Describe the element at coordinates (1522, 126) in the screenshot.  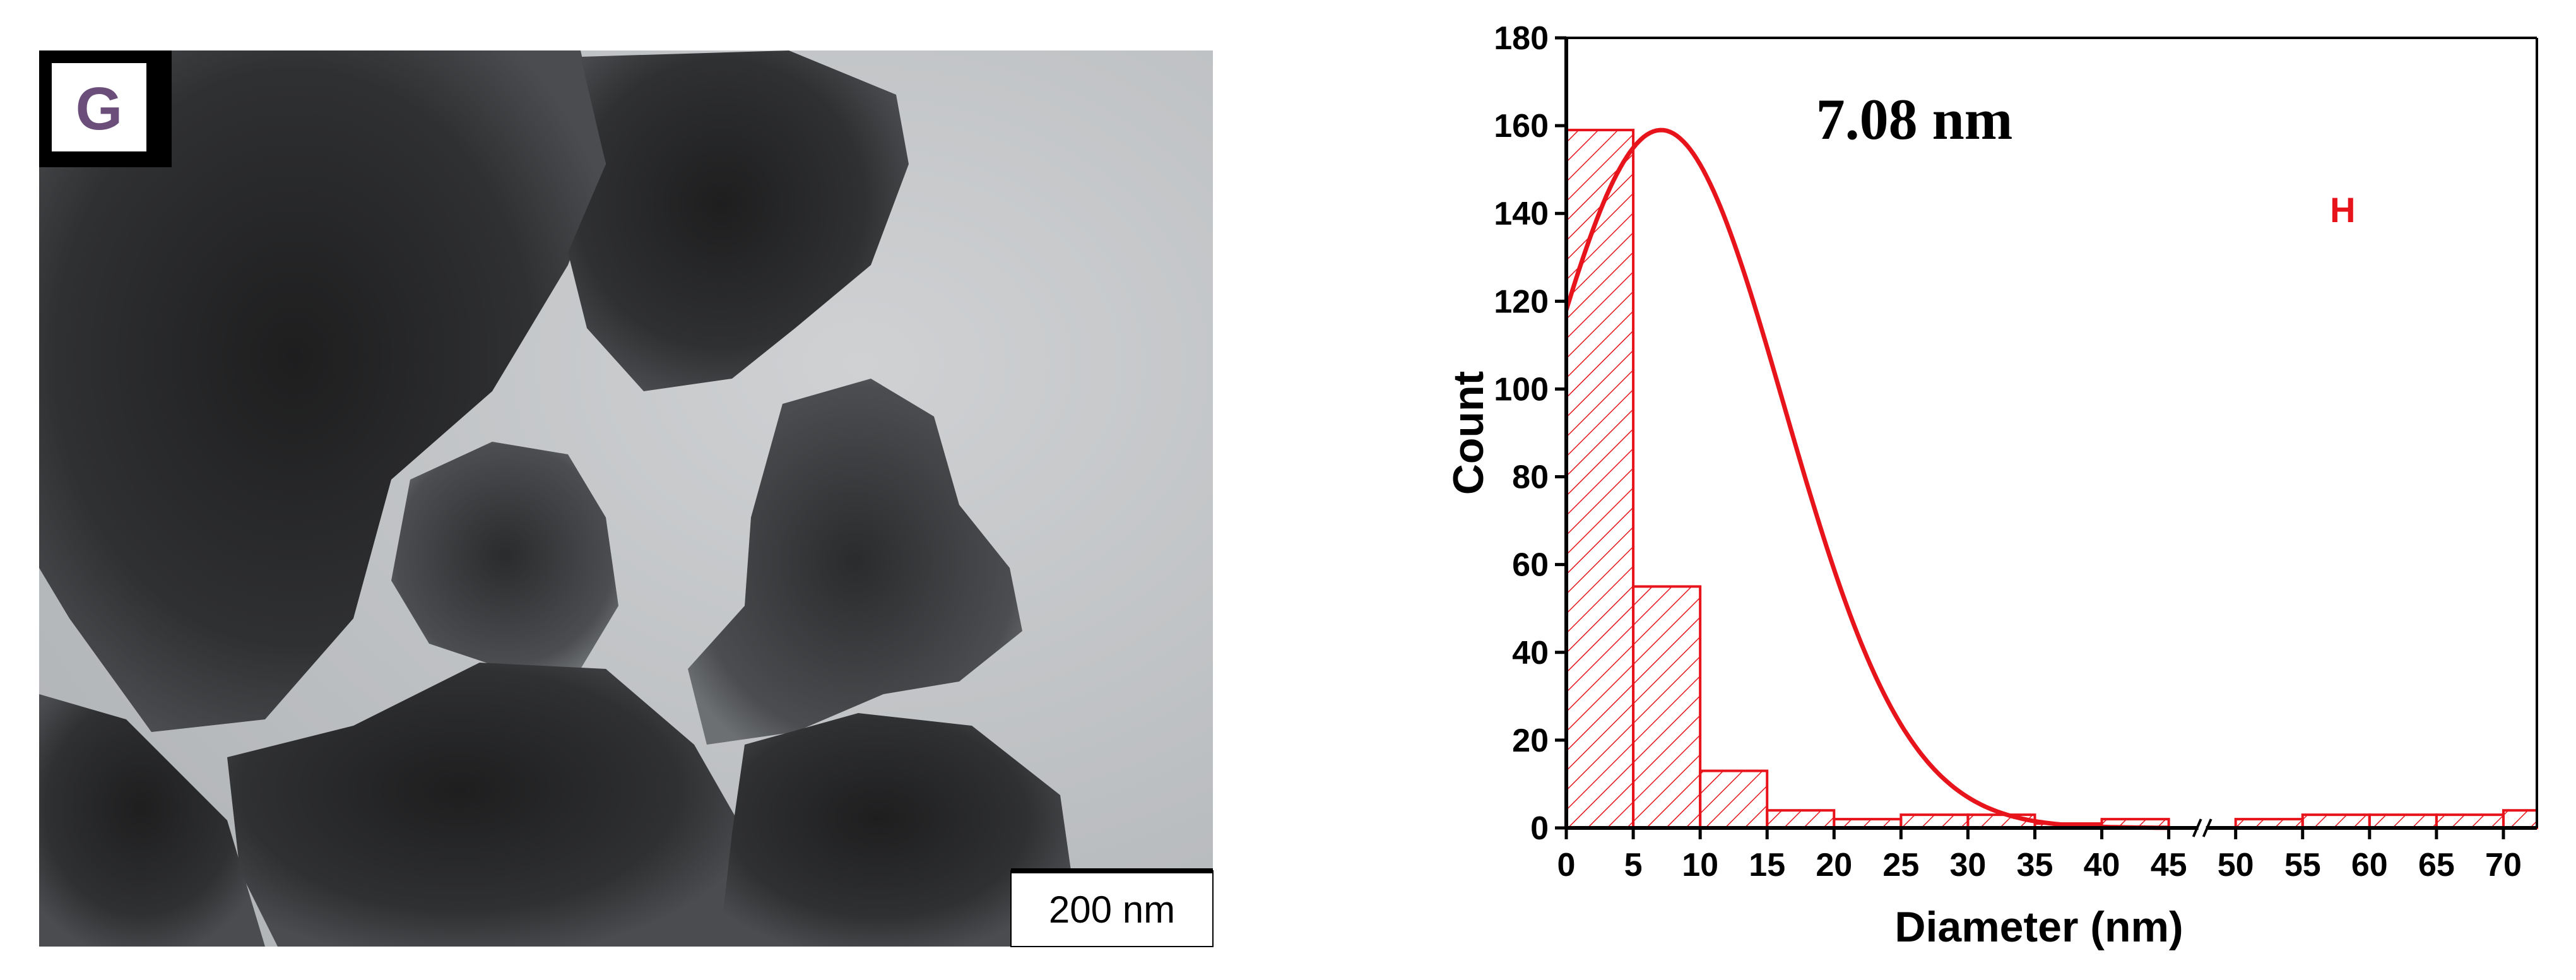
I see `y-tick-label-160: 160` at that location.